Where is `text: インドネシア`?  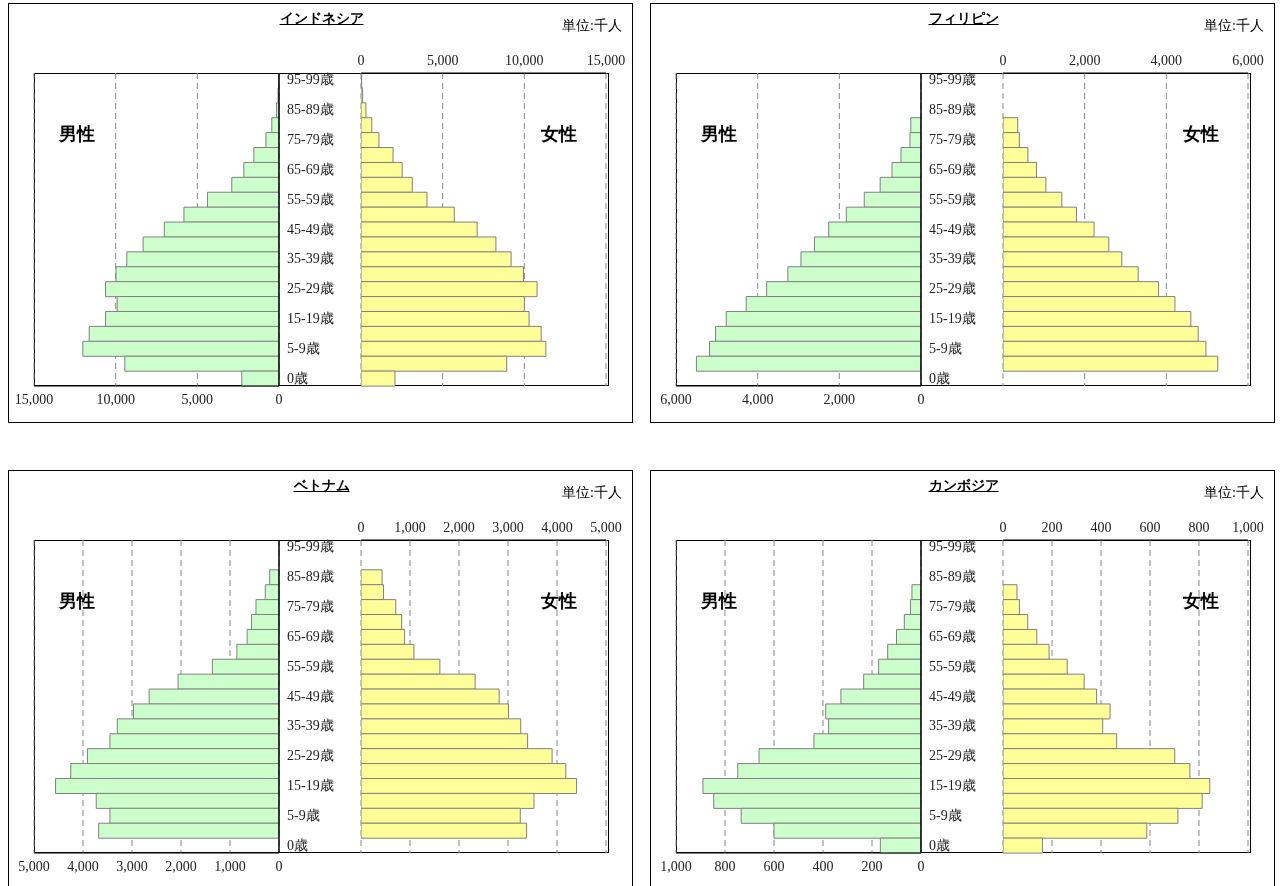 text: インドネシア is located at coordinates (321, 18).